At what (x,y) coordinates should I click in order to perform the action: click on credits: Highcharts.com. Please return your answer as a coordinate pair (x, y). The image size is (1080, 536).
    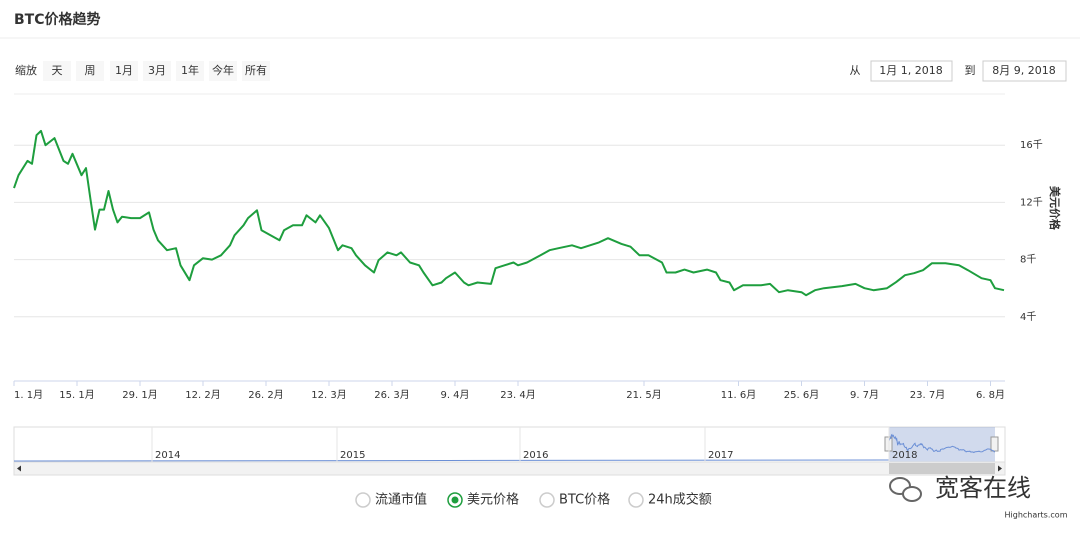
    Looking at the image, I should click on (1036, 515).